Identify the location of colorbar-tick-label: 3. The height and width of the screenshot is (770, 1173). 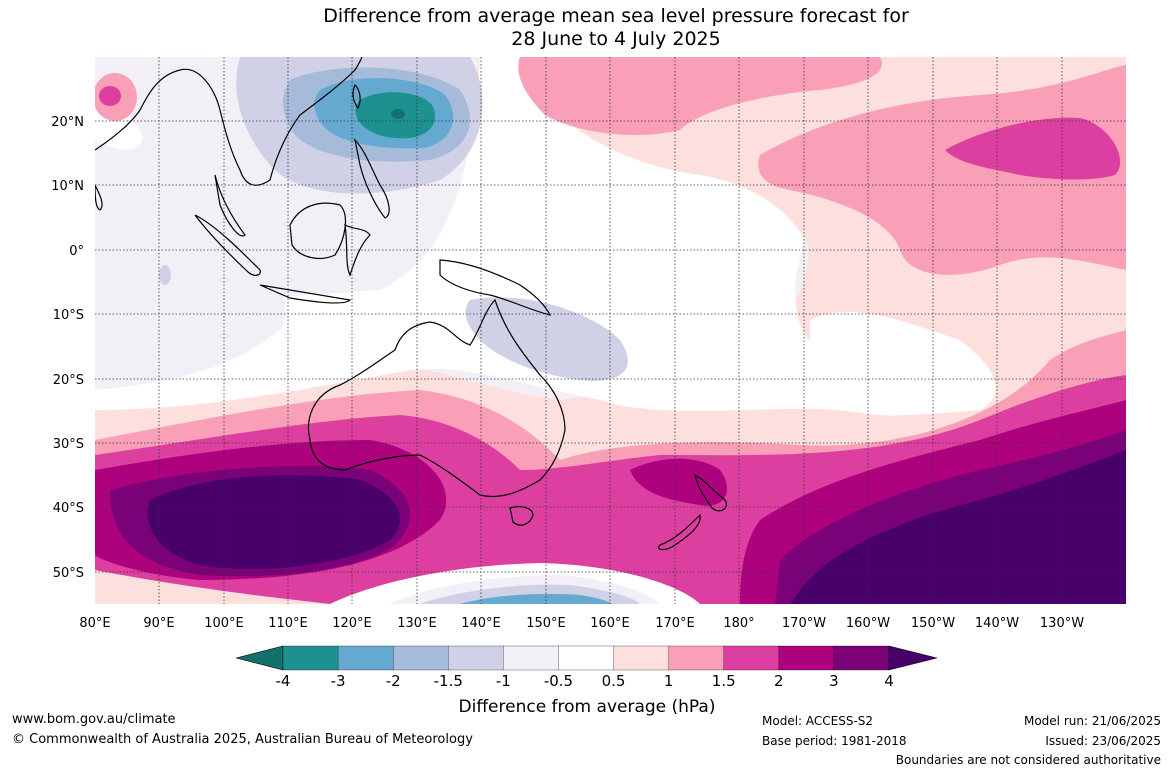
(834, 681).